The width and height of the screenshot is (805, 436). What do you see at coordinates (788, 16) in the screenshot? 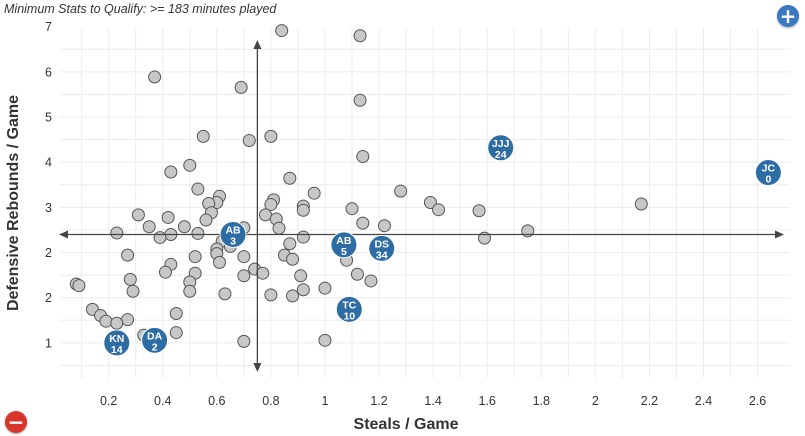
I see `zoom-in-button: +` at bounding box center [788, 16].